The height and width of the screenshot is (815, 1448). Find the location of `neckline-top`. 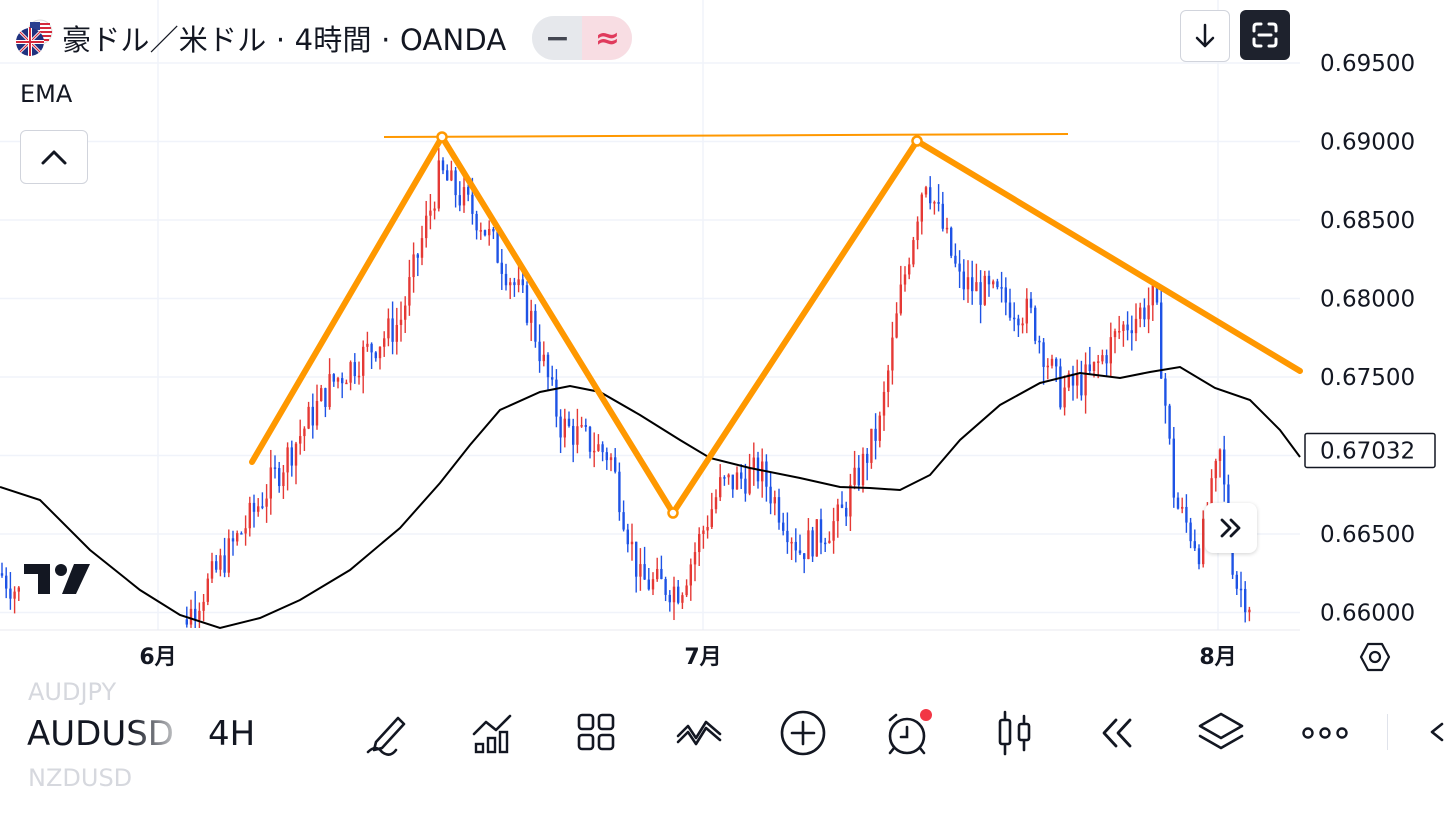

neckline-top is located at coordinates (726, 135).